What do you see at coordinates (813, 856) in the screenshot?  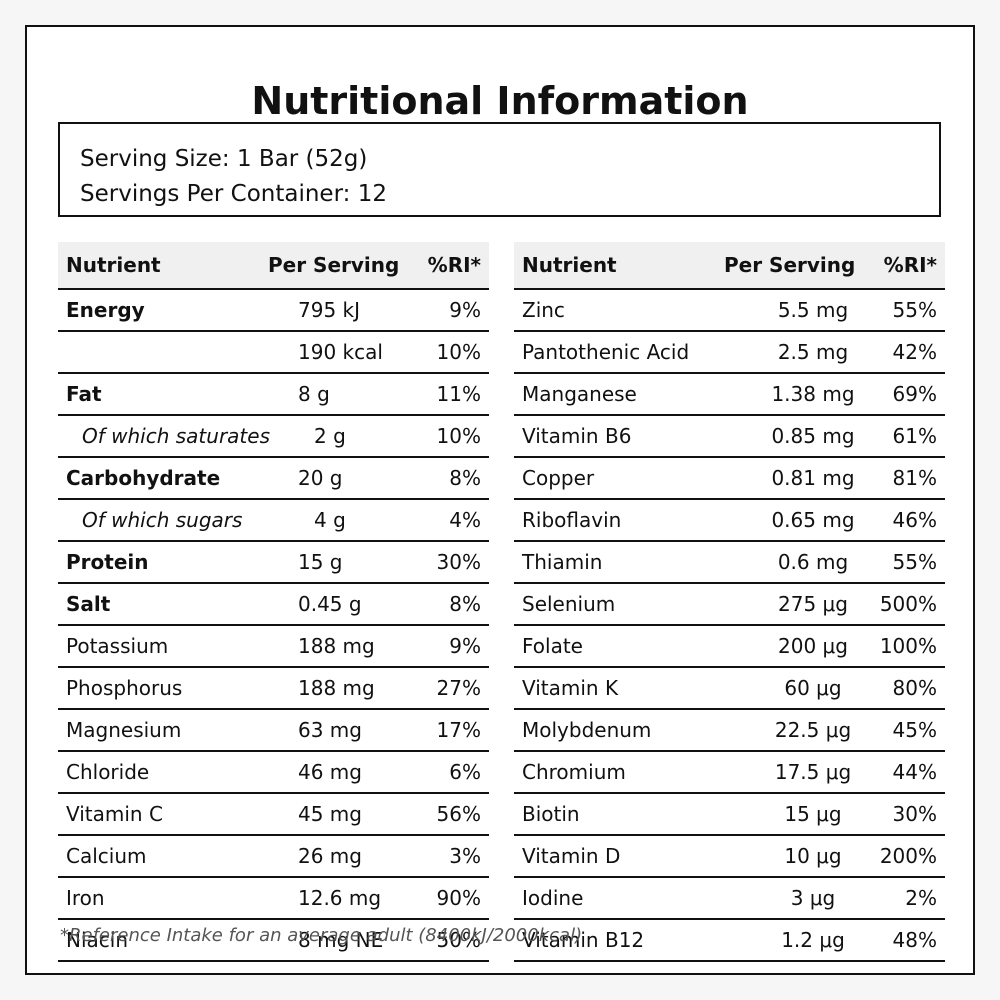 I see `nutrient-amount: 10 μg` at bounding box center [813, 856].